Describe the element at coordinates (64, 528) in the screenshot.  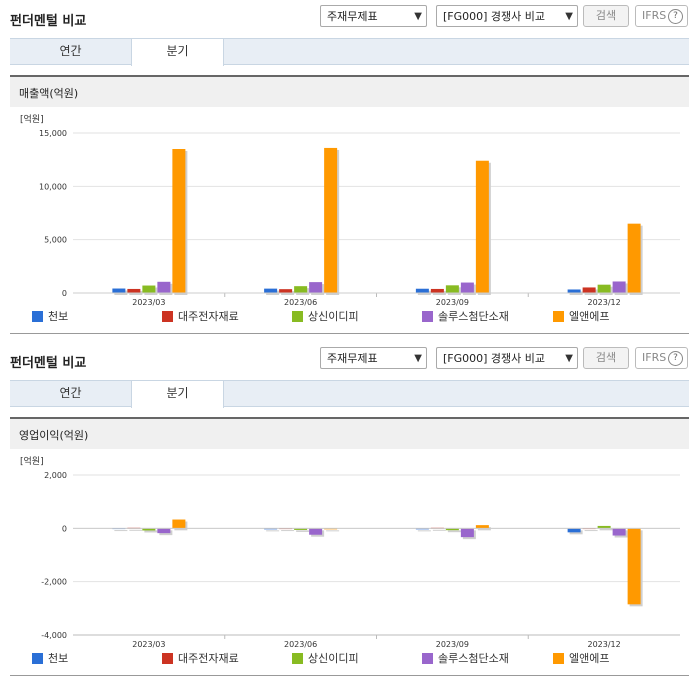
I see `y-tick-label: 0` at that location.